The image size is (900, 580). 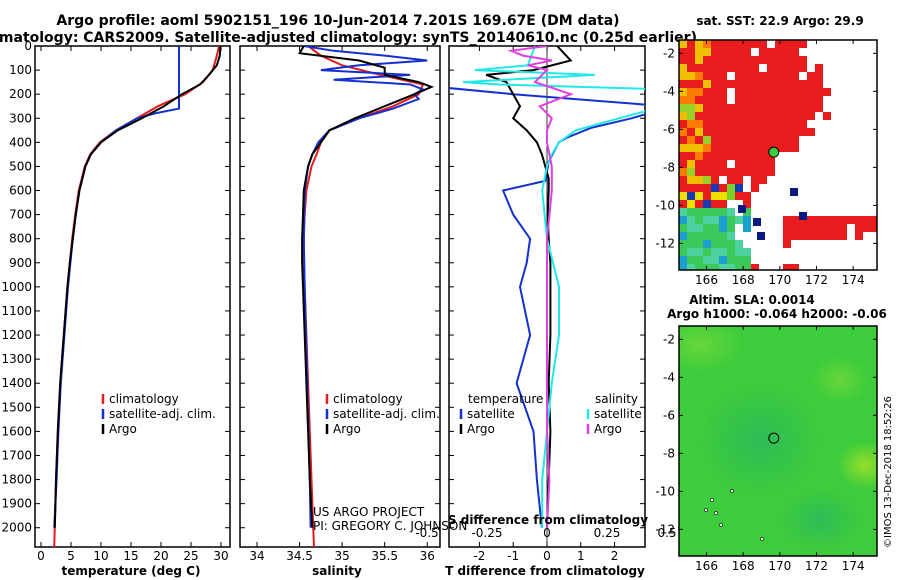 What do you see at coordinates (368, 399) in the screenshot?
I see `legend-label: climatology` at bounding box center [368, 399].